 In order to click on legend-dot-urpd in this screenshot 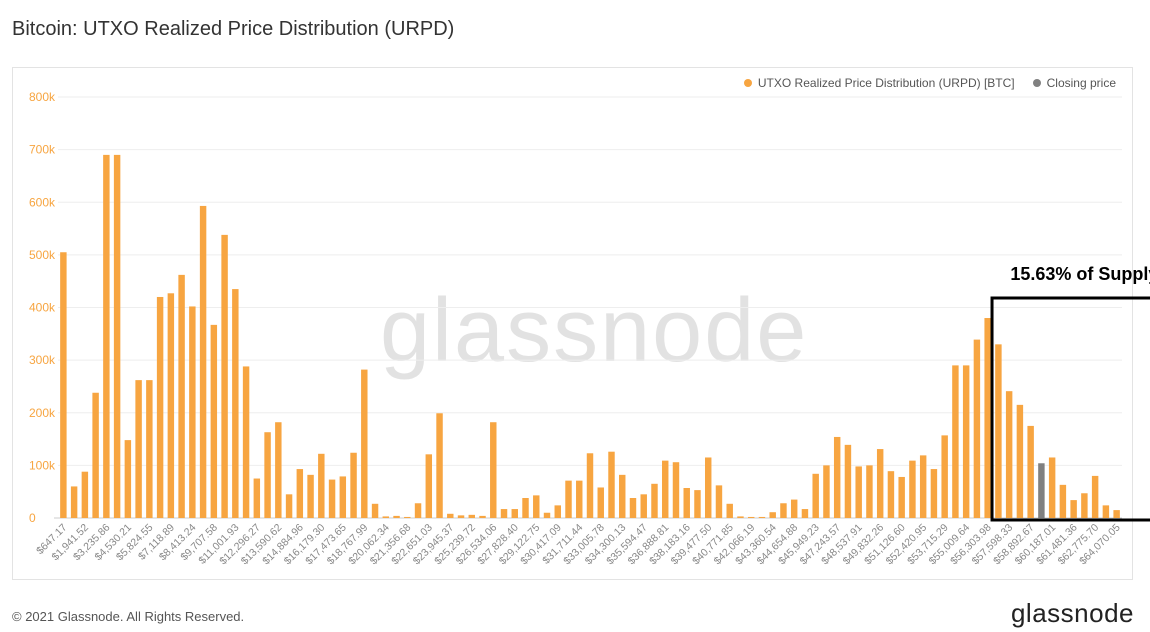, I will do `click(747, 83)`.